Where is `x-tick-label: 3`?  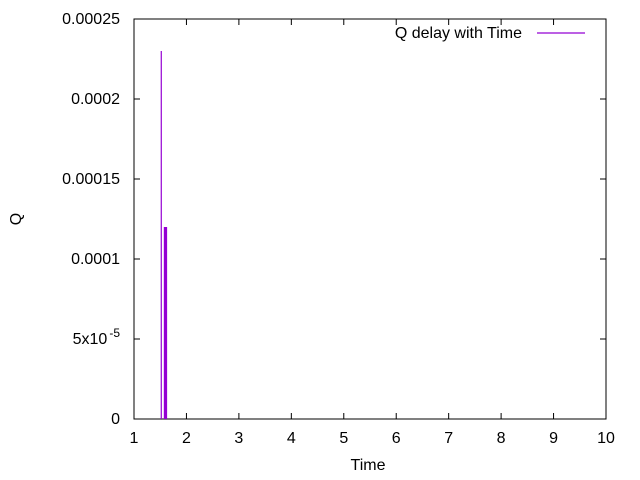
x-tick-label: 3 is located at coordinates (238, 438).